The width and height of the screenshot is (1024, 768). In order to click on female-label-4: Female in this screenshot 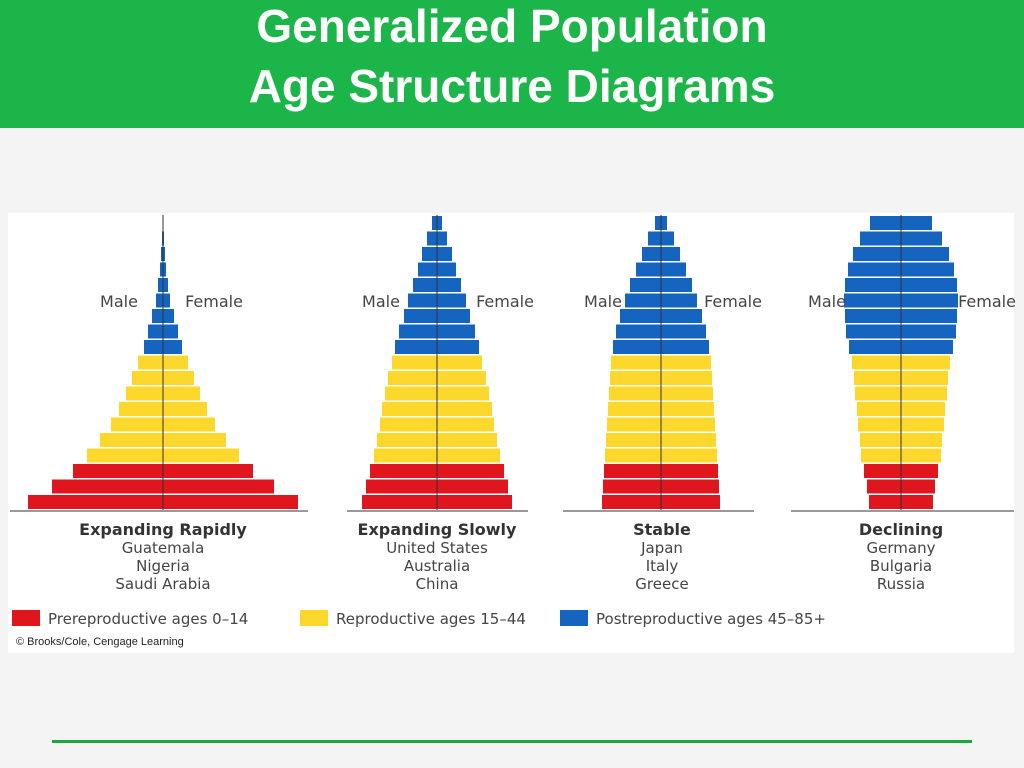, I will do `click(987, 301)`.